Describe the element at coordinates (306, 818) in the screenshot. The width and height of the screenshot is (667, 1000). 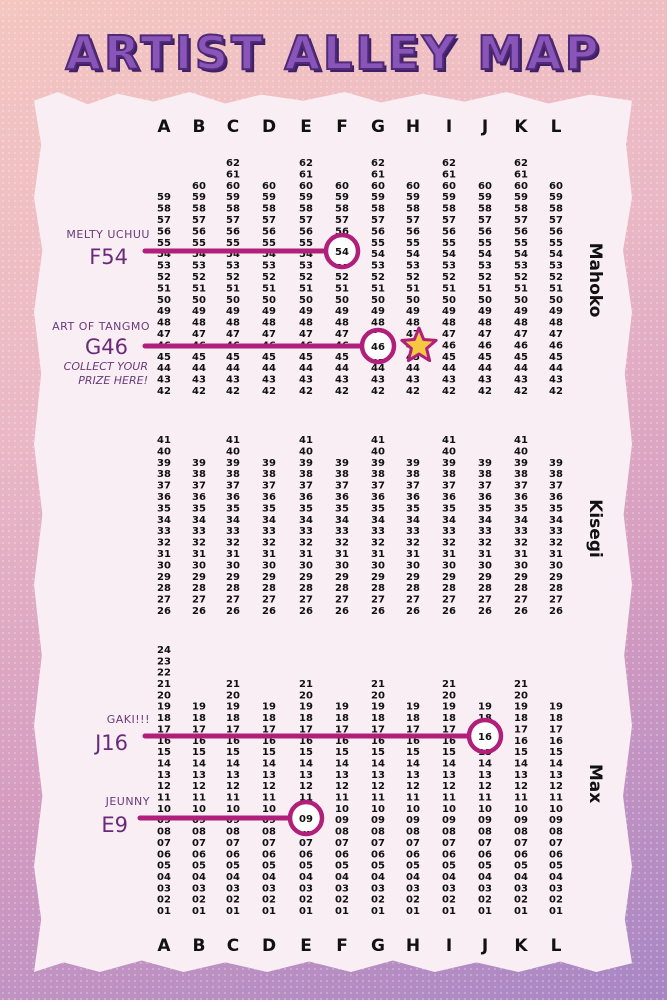
I see `callout-circle-e9` at that location.